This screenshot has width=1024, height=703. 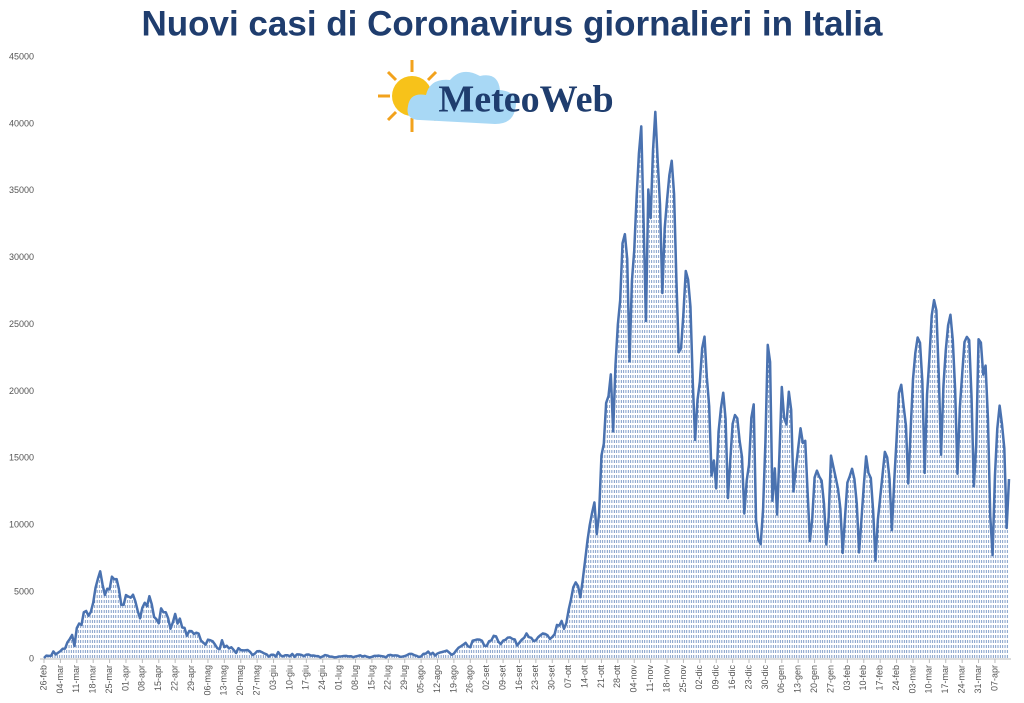 What do you see at coordinates (781, 679) in the screenshot?
I see `x-tick-label: 06-gen` at bounding box center [781, 679].